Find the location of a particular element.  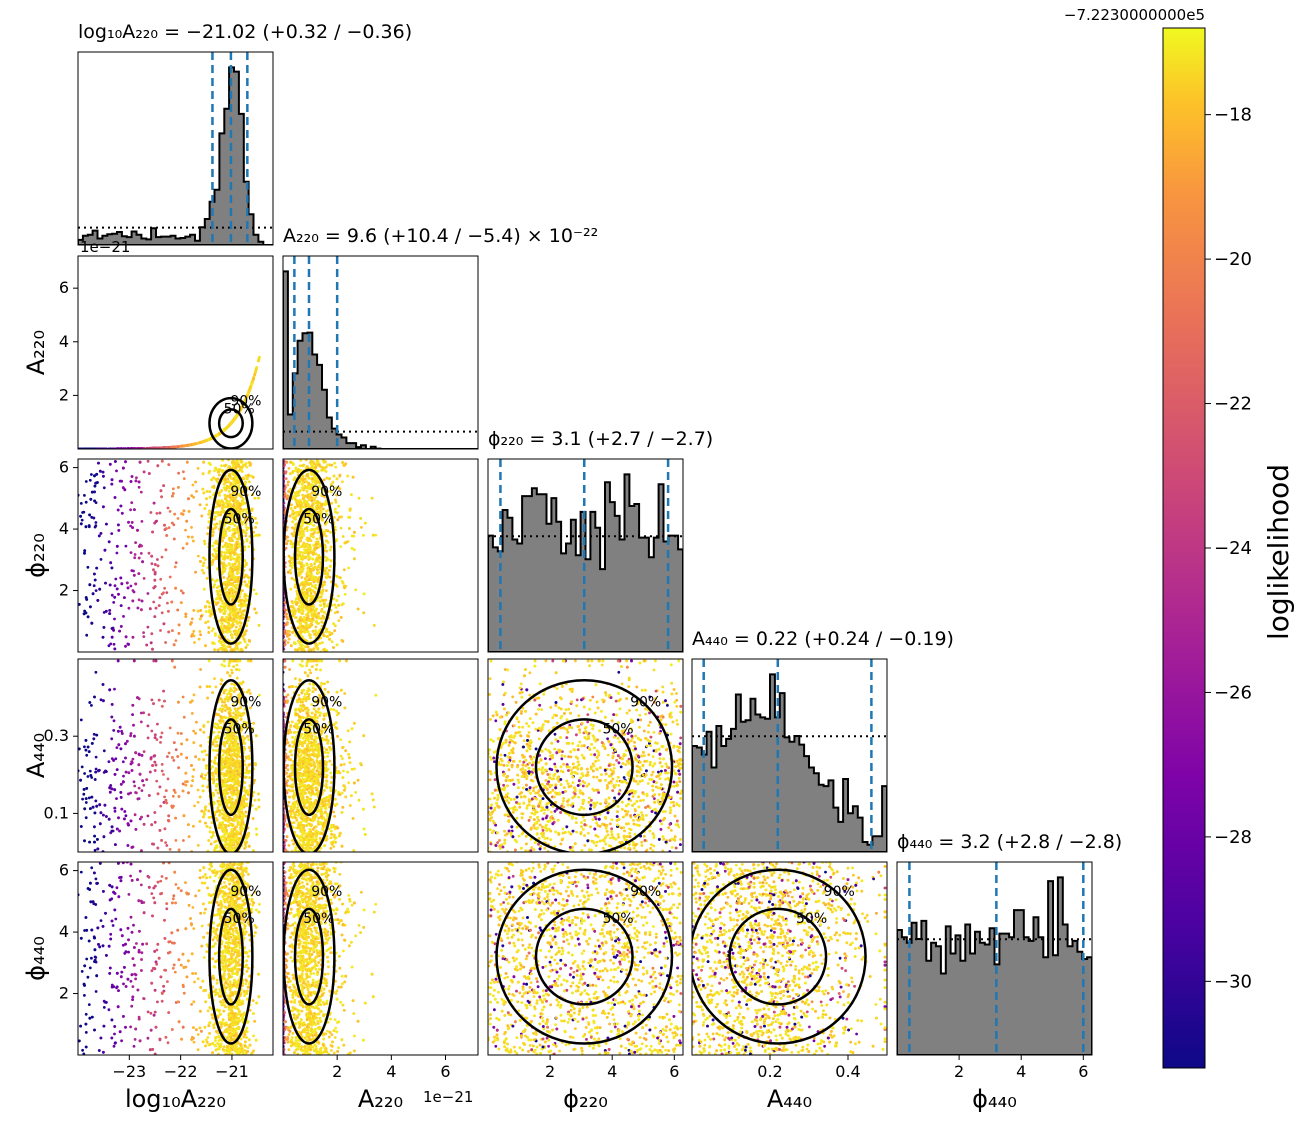

contour-90% is located at coordinates (231, 422).